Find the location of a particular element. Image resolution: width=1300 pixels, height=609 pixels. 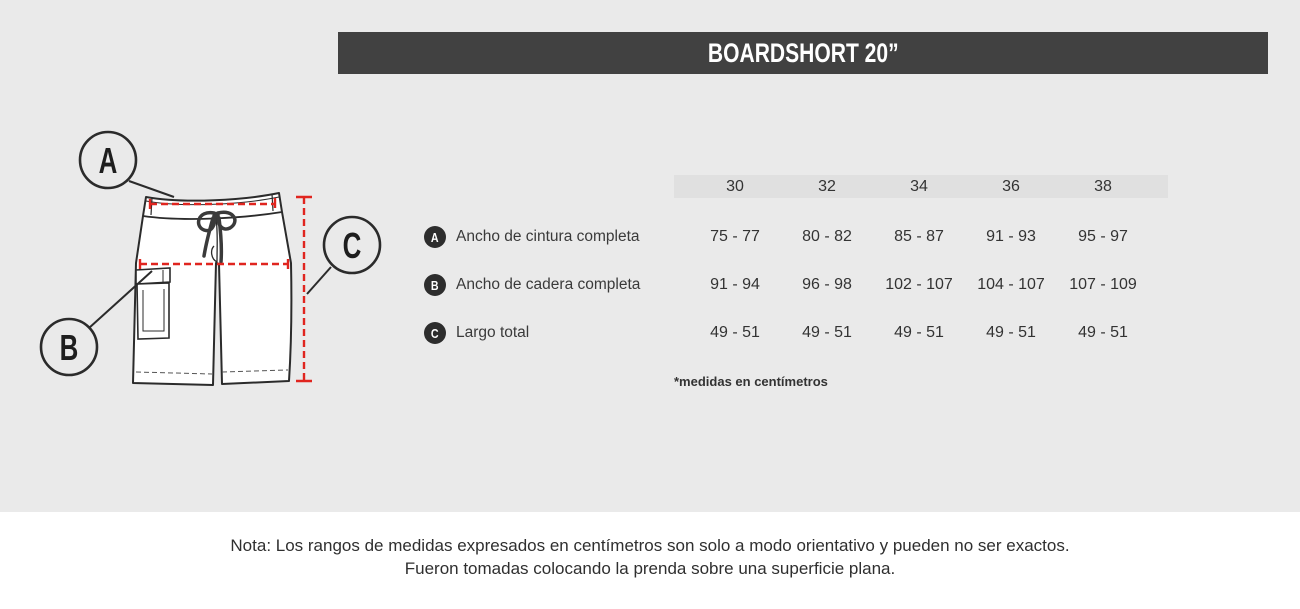

measurement-lines is located at coordinates (225, 289).